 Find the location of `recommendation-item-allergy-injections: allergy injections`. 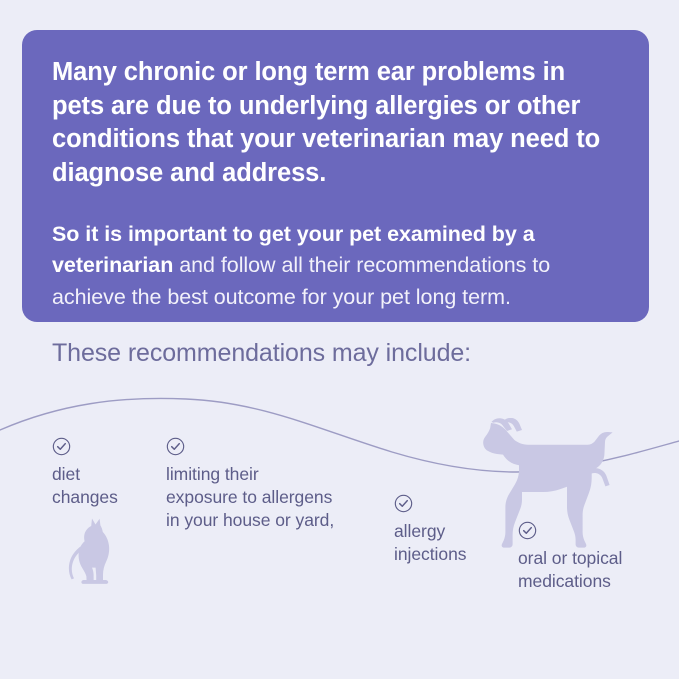

recommendation-item-allergy-injections: allergy injections is located at coordinates (454, 530).